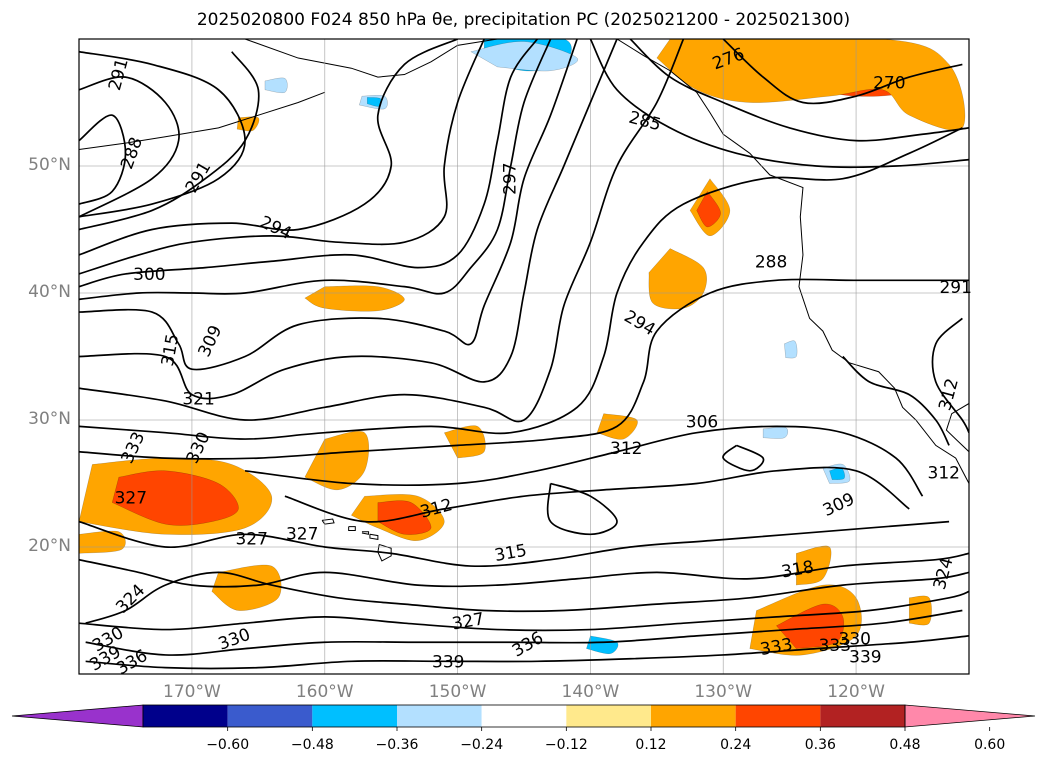  I want to click on colorbar-extend-high, so click(970, 716).